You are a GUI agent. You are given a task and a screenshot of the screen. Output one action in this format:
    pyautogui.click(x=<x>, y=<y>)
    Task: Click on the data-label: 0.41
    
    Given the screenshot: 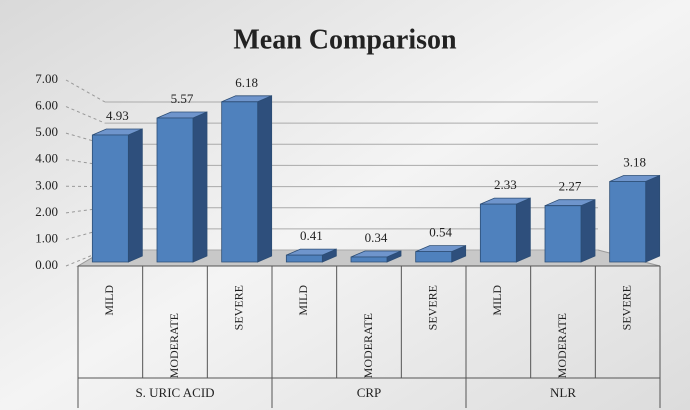 What is the action you would take?
    pyautogui.click(x=311, y=235)
    